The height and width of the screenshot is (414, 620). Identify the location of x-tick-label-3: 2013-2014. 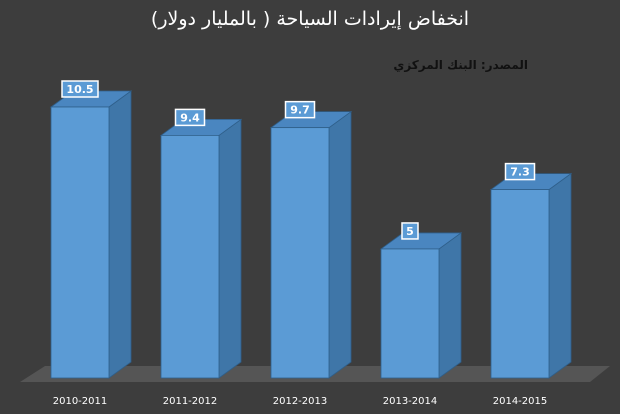
(410, 401).